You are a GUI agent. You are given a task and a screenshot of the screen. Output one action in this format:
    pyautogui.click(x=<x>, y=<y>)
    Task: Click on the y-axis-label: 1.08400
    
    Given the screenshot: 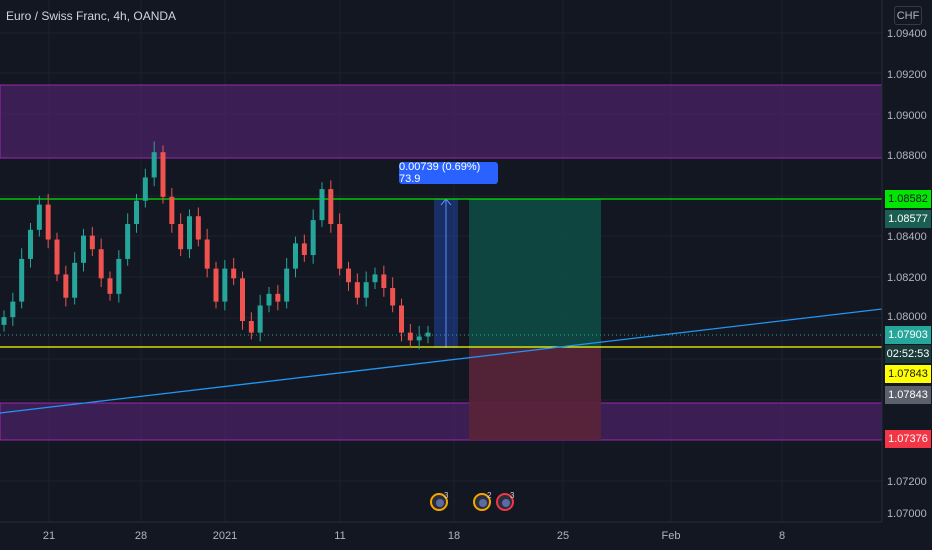 What is the action you would take?
    pyautogui.click(x=907, y=237)
    